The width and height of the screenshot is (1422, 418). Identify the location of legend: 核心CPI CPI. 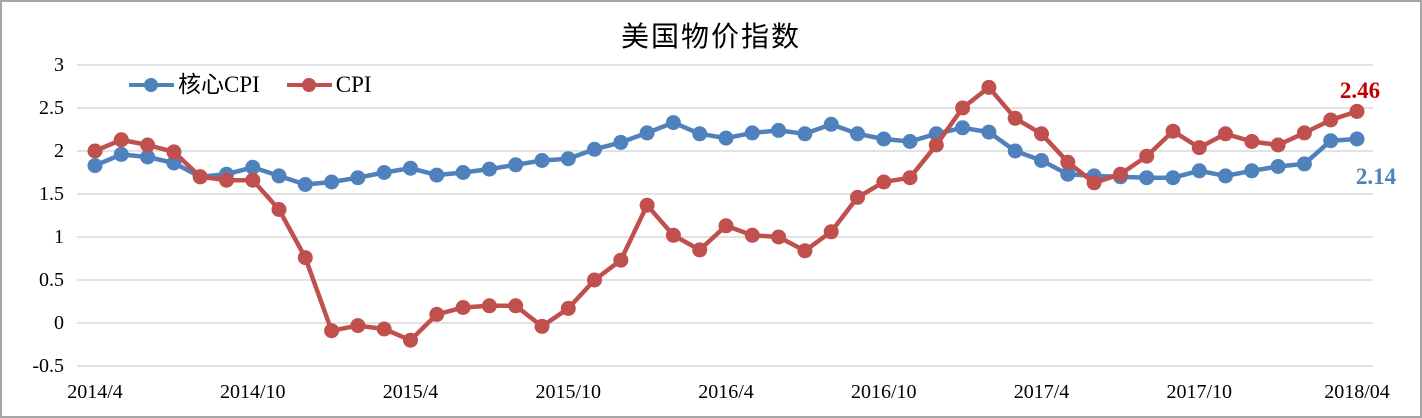
(250, 85).